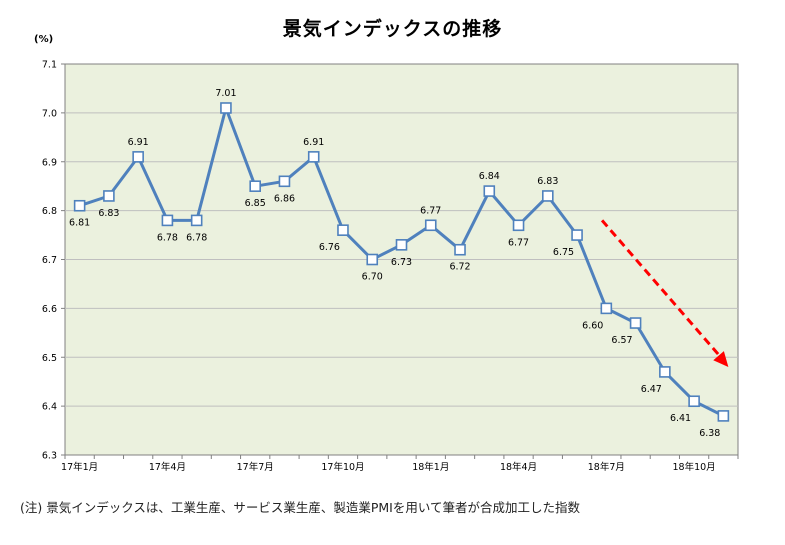  Describe the element at coordinates (392, 29) in the screenshot. I see `chart-title: 景気インデックスの推移` at that location.